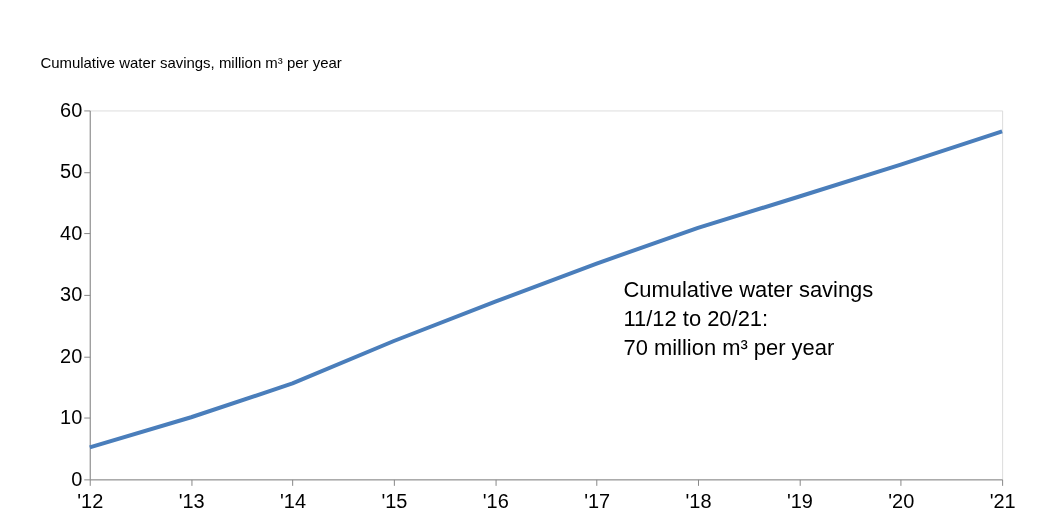  What do you see at coordinates (71, 109) in the screenshot?
I see `y-tick-label: 60` at bounding box center [71, 109].